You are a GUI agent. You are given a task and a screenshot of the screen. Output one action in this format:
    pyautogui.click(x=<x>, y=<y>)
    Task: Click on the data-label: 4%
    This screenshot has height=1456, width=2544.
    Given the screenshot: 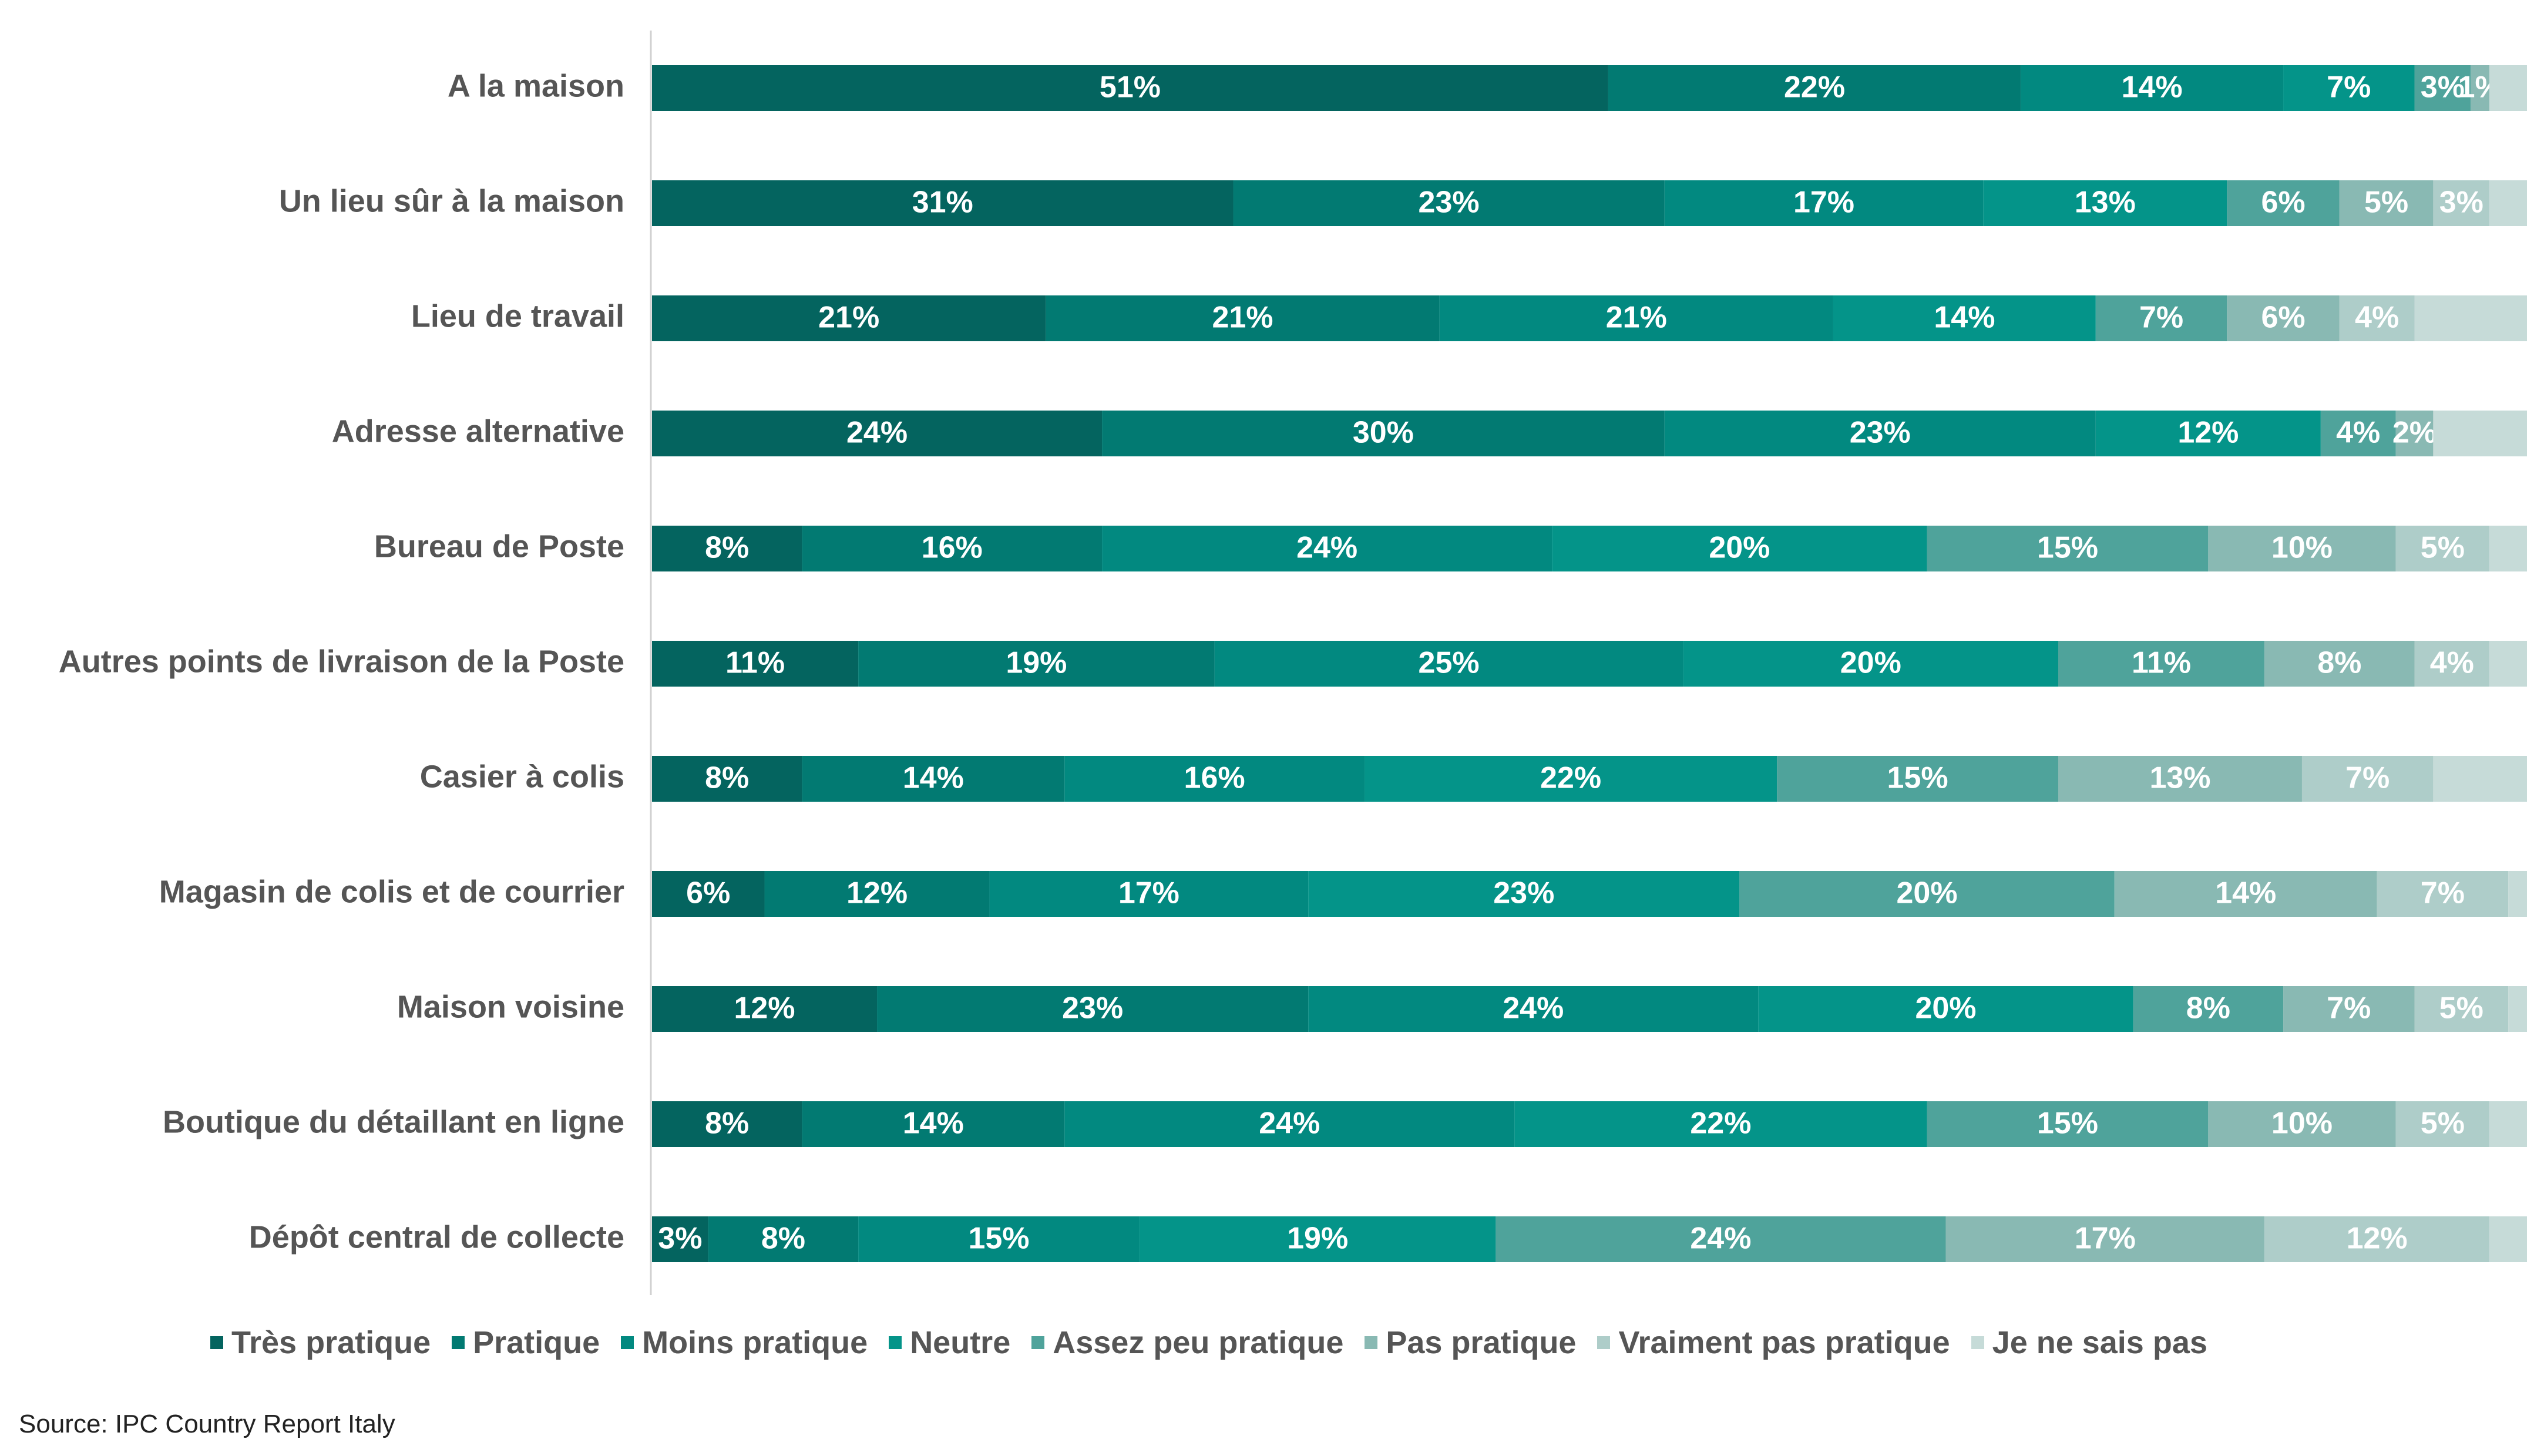 What is the action you would take?
    pyautogui.click(x=2358, y=433)
    